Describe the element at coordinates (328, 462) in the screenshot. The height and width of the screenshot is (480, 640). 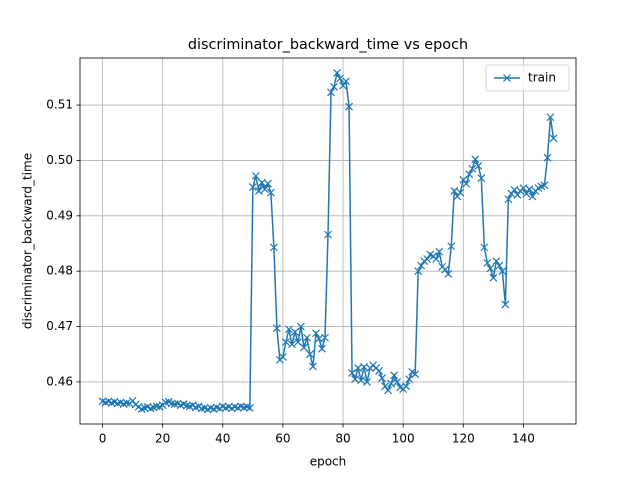
I see `x-axis-label: epoch` at that location.